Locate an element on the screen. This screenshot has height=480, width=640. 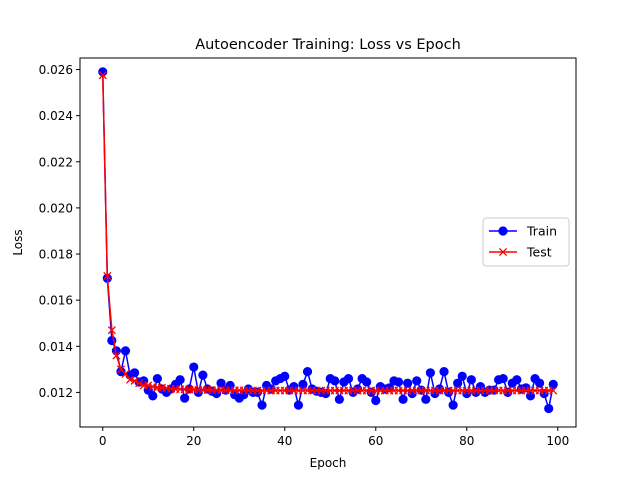
y-tick-label: 0.016 is located at coordinates (56, 301).